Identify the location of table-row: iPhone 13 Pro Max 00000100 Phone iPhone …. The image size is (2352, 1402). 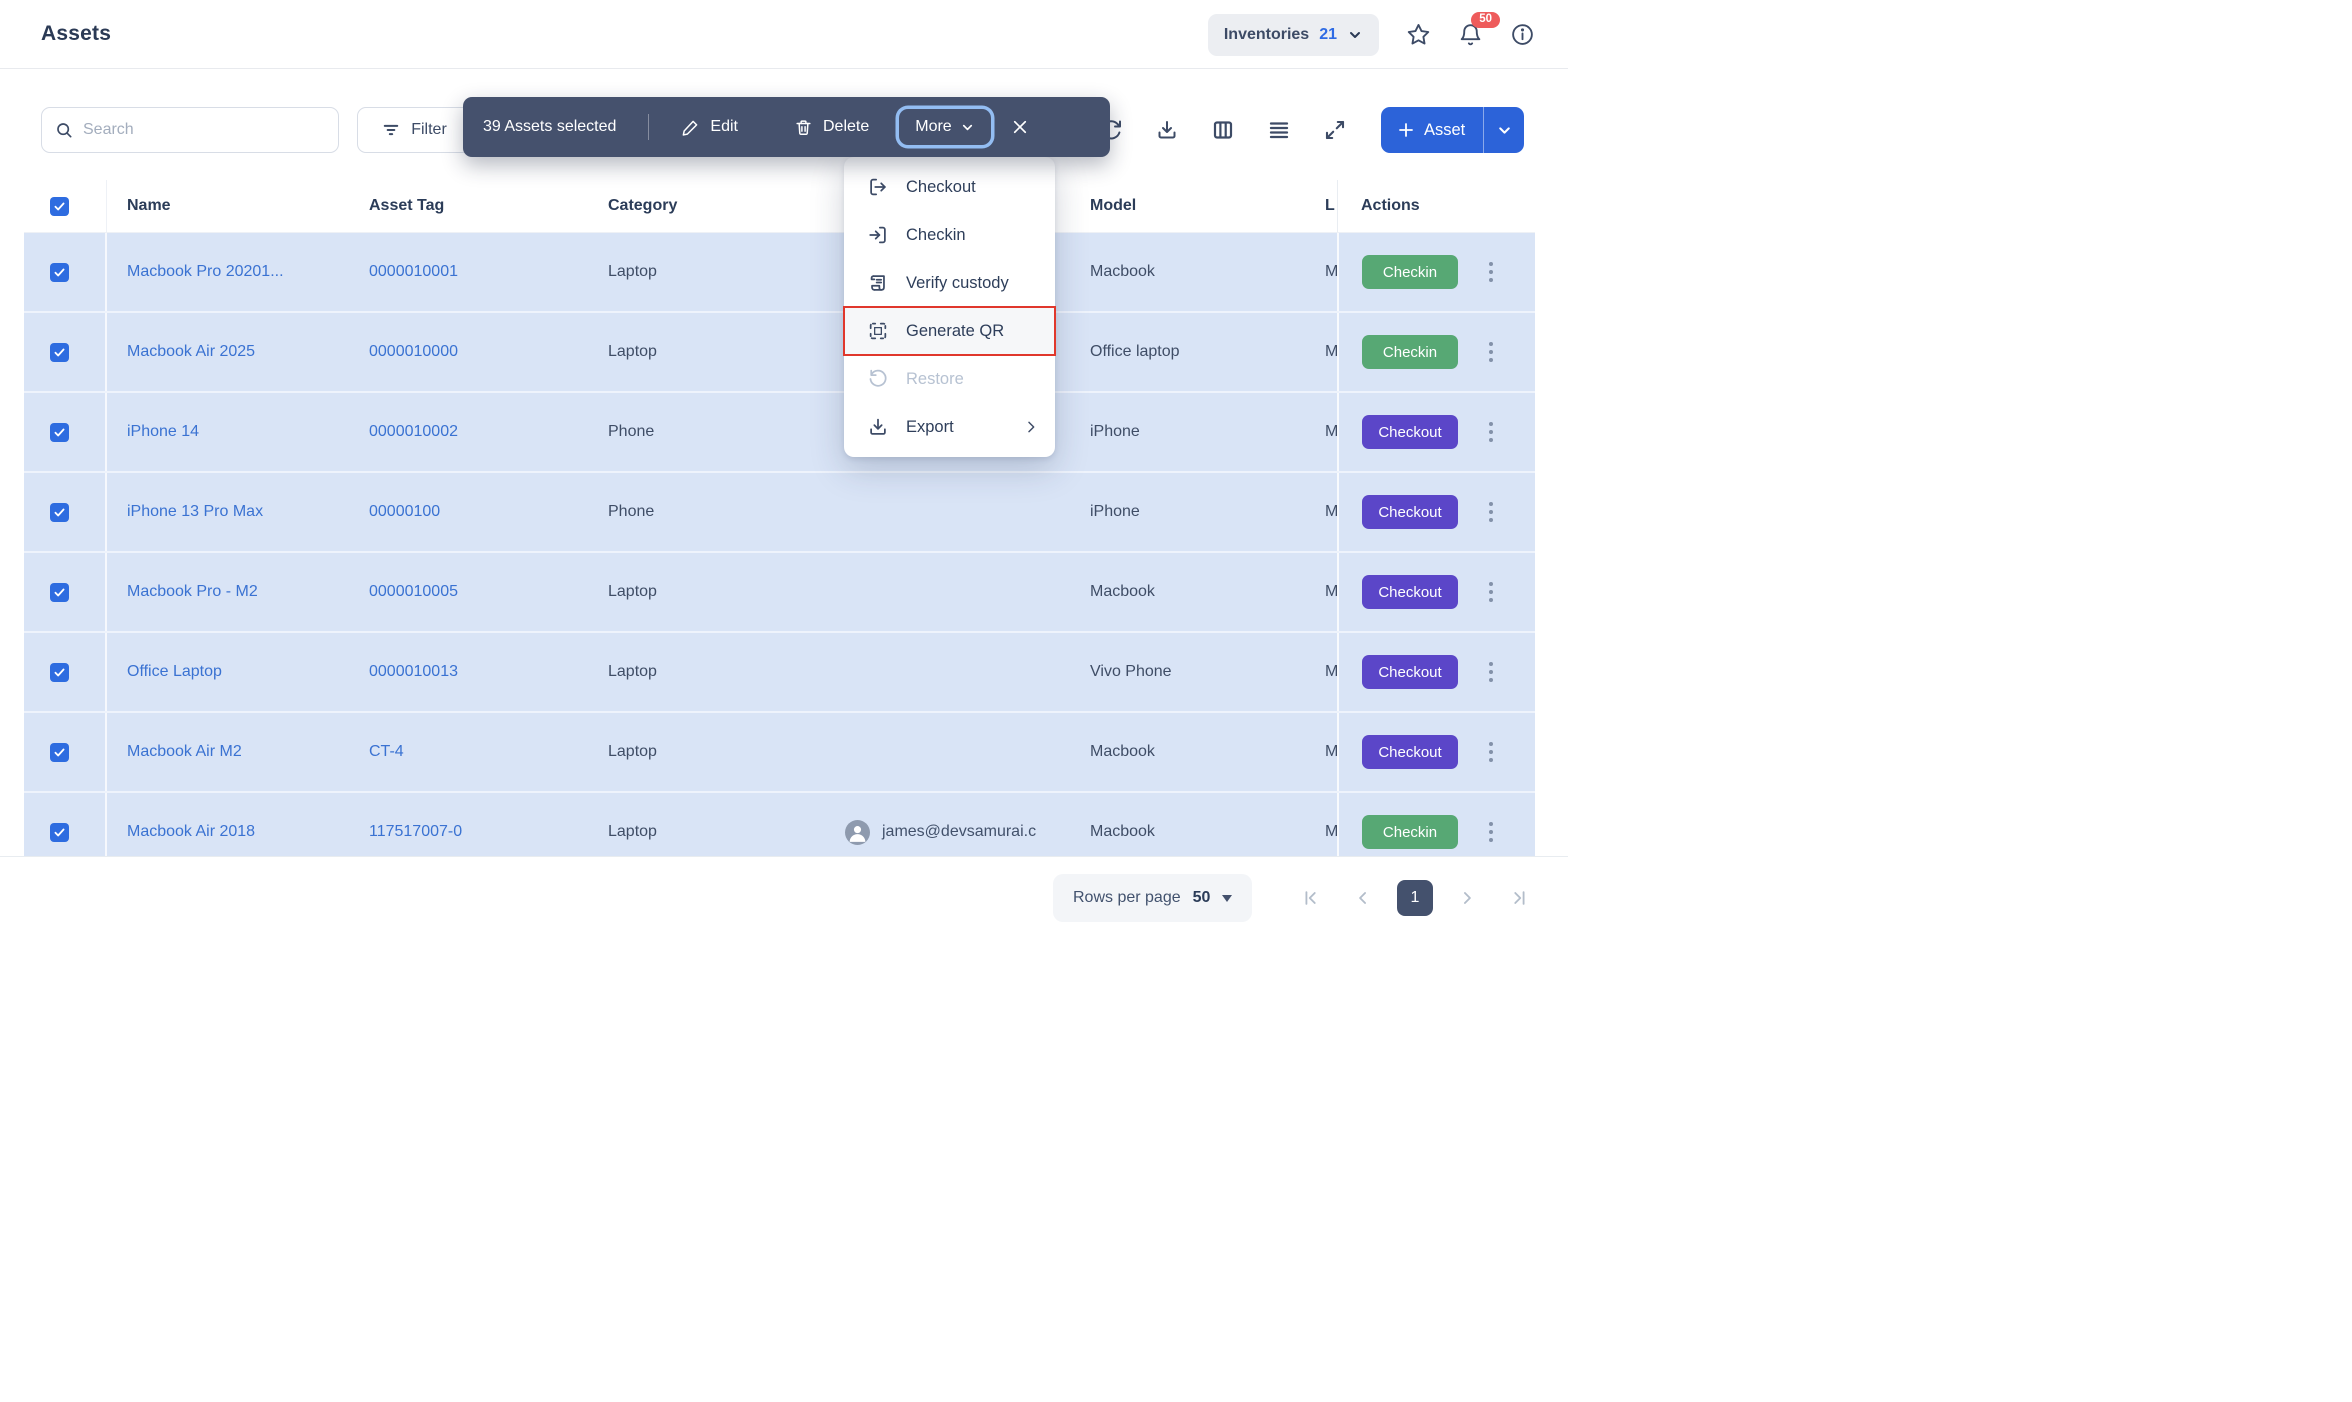
(779, 513).